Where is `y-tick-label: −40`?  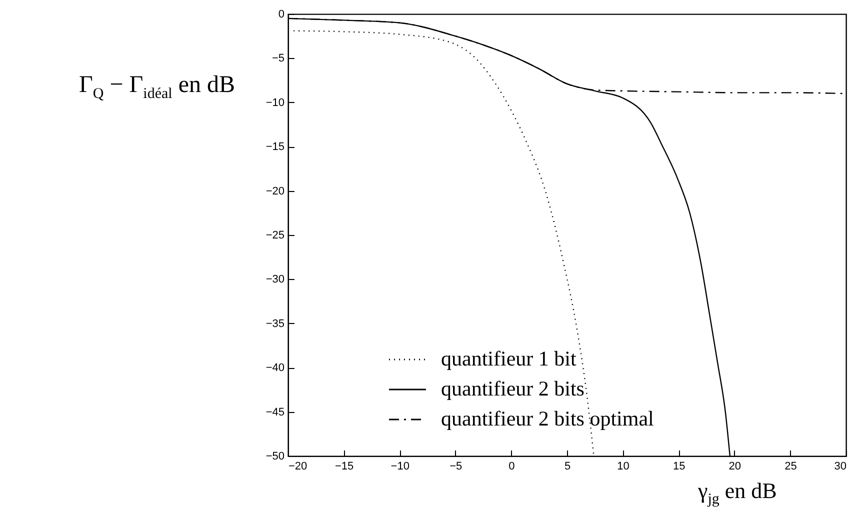 y-tick-label: −40 is located at coordinates (275, 368).